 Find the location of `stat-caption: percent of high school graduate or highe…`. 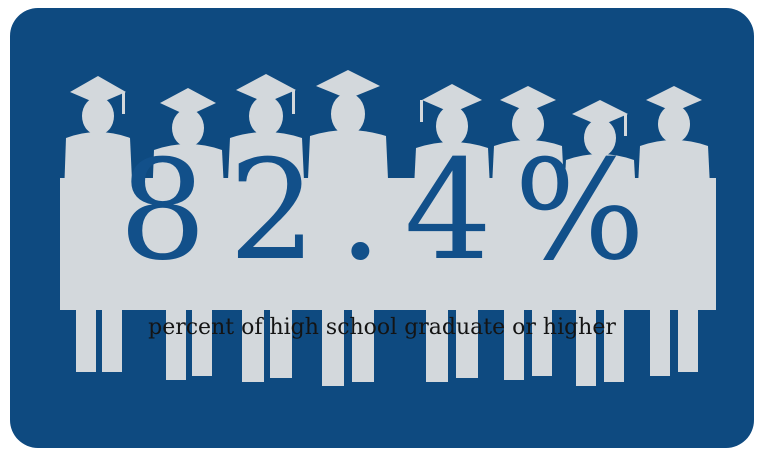

stat-caption: percent of high school graduate or highe… is located at coordinates (382, 327).